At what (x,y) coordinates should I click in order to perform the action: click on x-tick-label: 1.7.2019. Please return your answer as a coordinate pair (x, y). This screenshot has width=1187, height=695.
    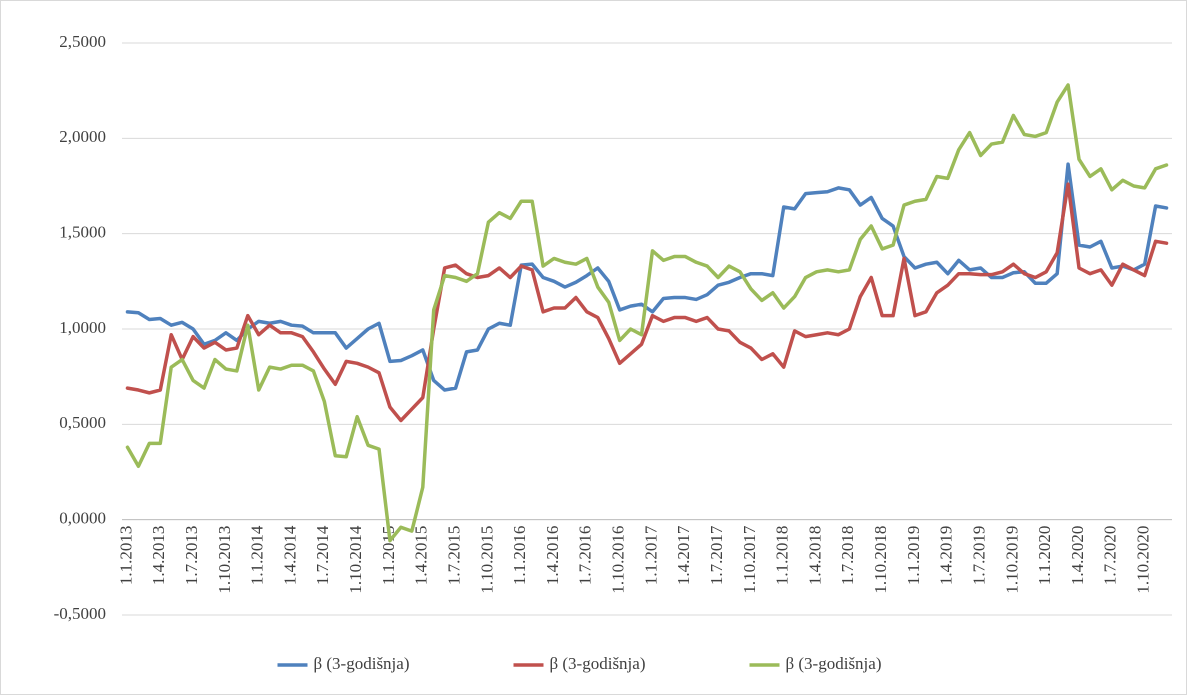
    Looking at the image, I should click on (979, 556).